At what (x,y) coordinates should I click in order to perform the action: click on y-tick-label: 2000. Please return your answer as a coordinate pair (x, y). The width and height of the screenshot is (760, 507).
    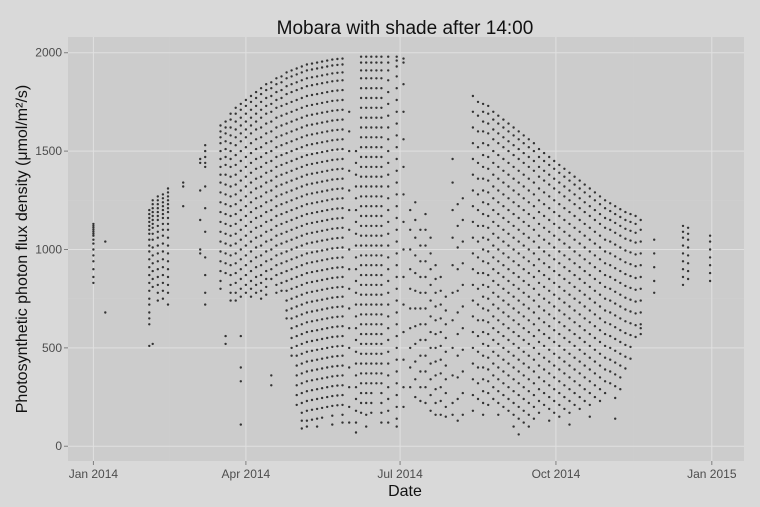
    Looking at the image, I should click on (48, 53).